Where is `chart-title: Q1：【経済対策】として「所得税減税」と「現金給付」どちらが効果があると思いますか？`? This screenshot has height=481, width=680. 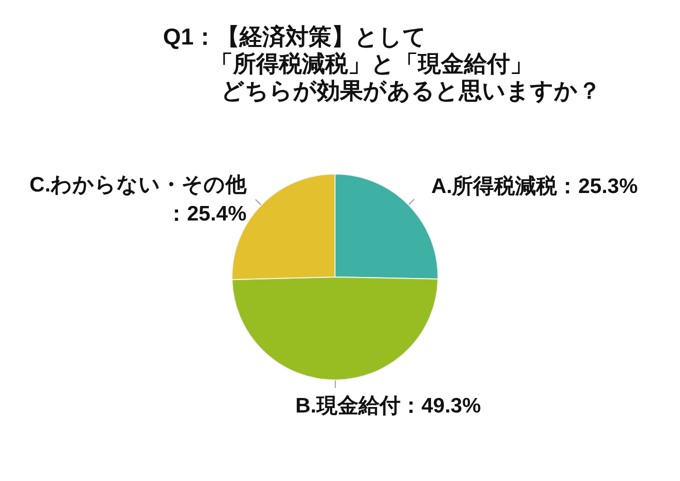 chart-title: Q1：【経済対策】として「所得税減税」と「現金給付」どちらが効果があると思いますか？ is located at coordinates (382, 64).